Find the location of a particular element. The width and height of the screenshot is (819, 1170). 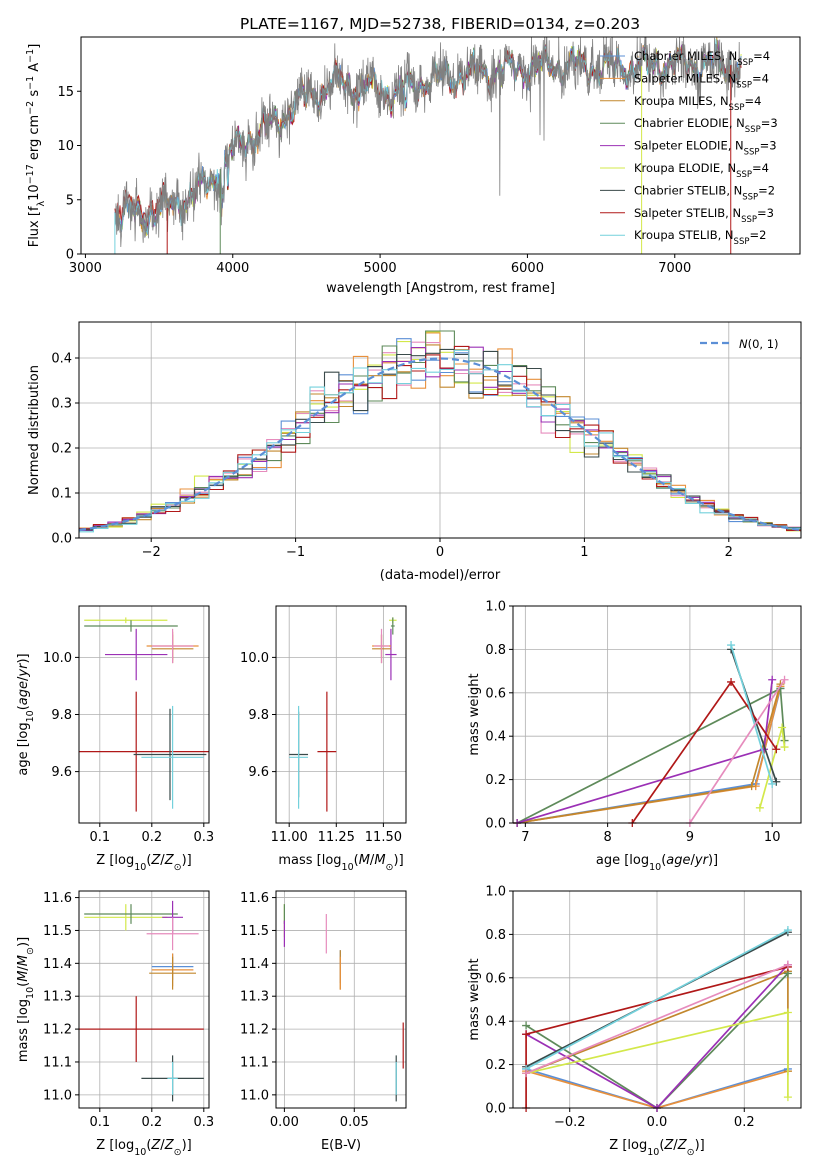

weight_vs_age-x-label: age [log10(age/yr)] is located at coordinates (657, 863).